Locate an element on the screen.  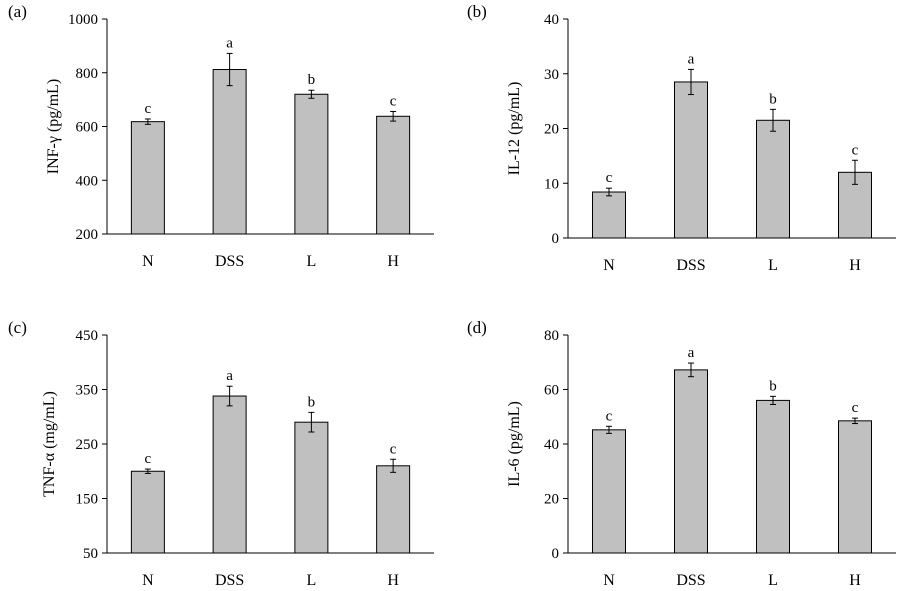
y-tick-label: 200 is located at coordinates (87, 235).